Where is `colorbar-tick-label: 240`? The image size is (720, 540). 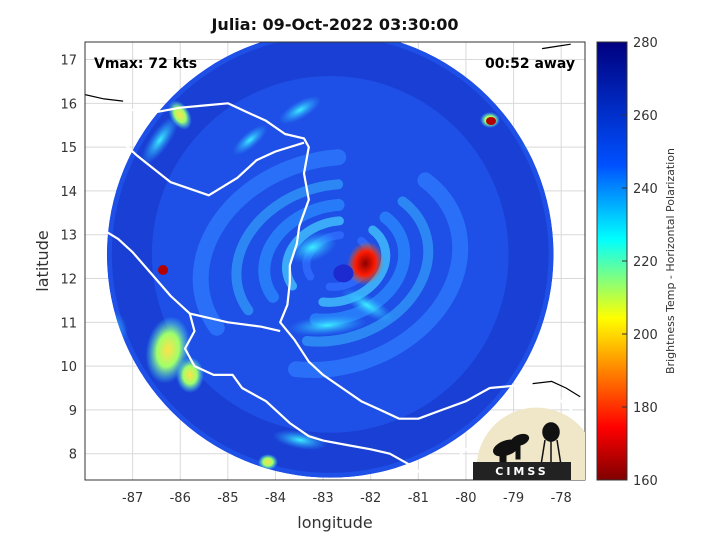 colorbar-tick-label: 240 is located at coordinates (645, 189).